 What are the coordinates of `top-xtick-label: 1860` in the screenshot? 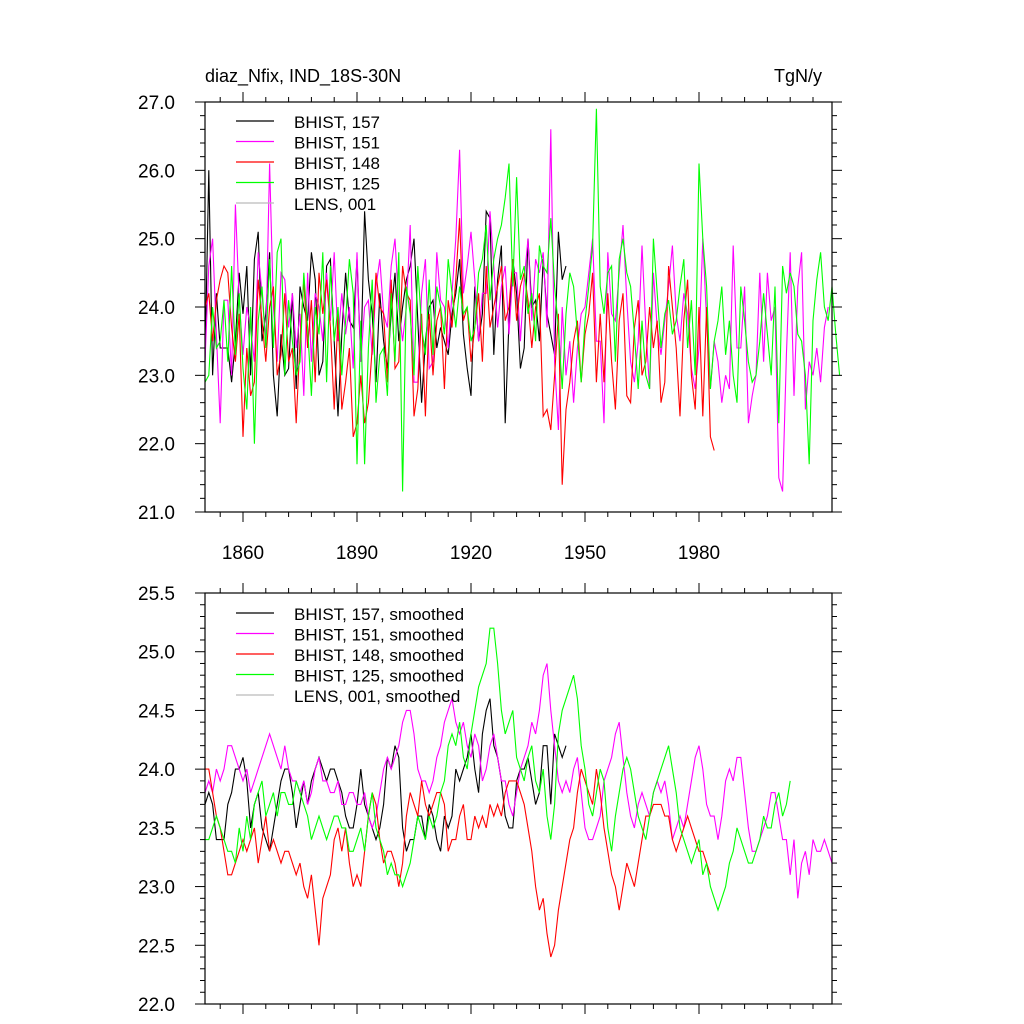 It's located at (243, 553).